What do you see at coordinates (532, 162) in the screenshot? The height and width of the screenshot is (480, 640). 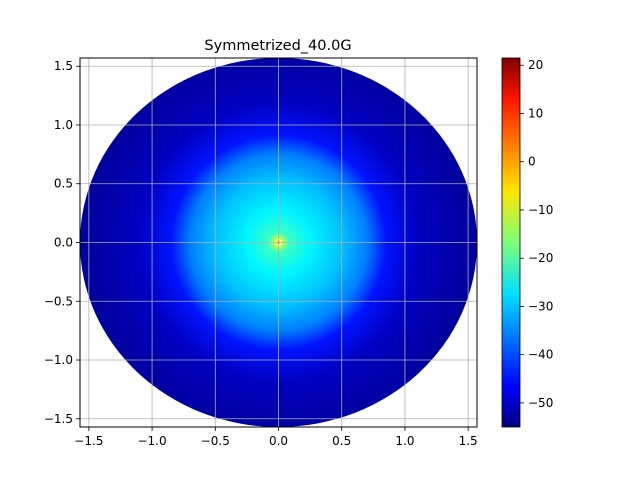 I see `colorbar-tick-label-5: 0` at bounding box center [532, 162].